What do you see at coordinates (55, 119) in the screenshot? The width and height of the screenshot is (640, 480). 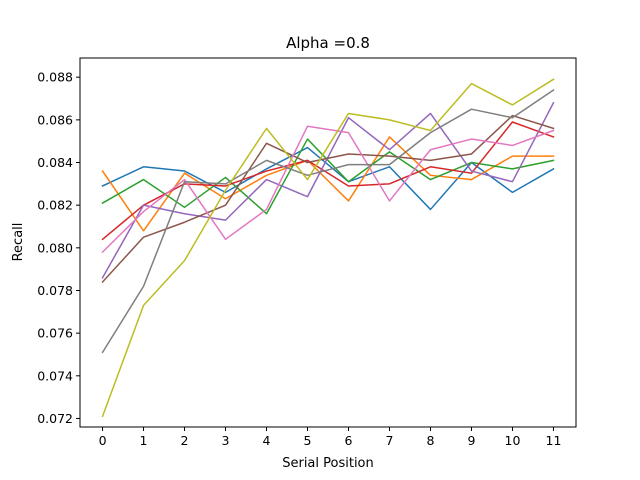 I see `y-tick-label: 0.086` at bounding box center [55, 119].